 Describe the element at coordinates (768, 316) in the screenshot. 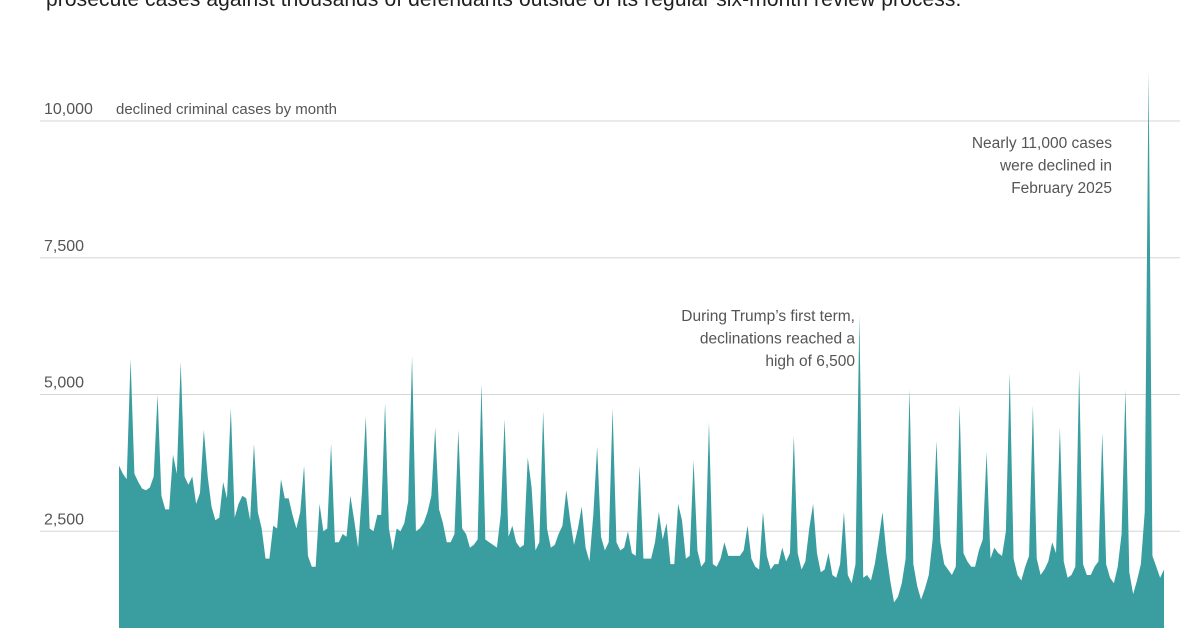

I see `annotation-1-line: During Trump’s first term,` at that location.